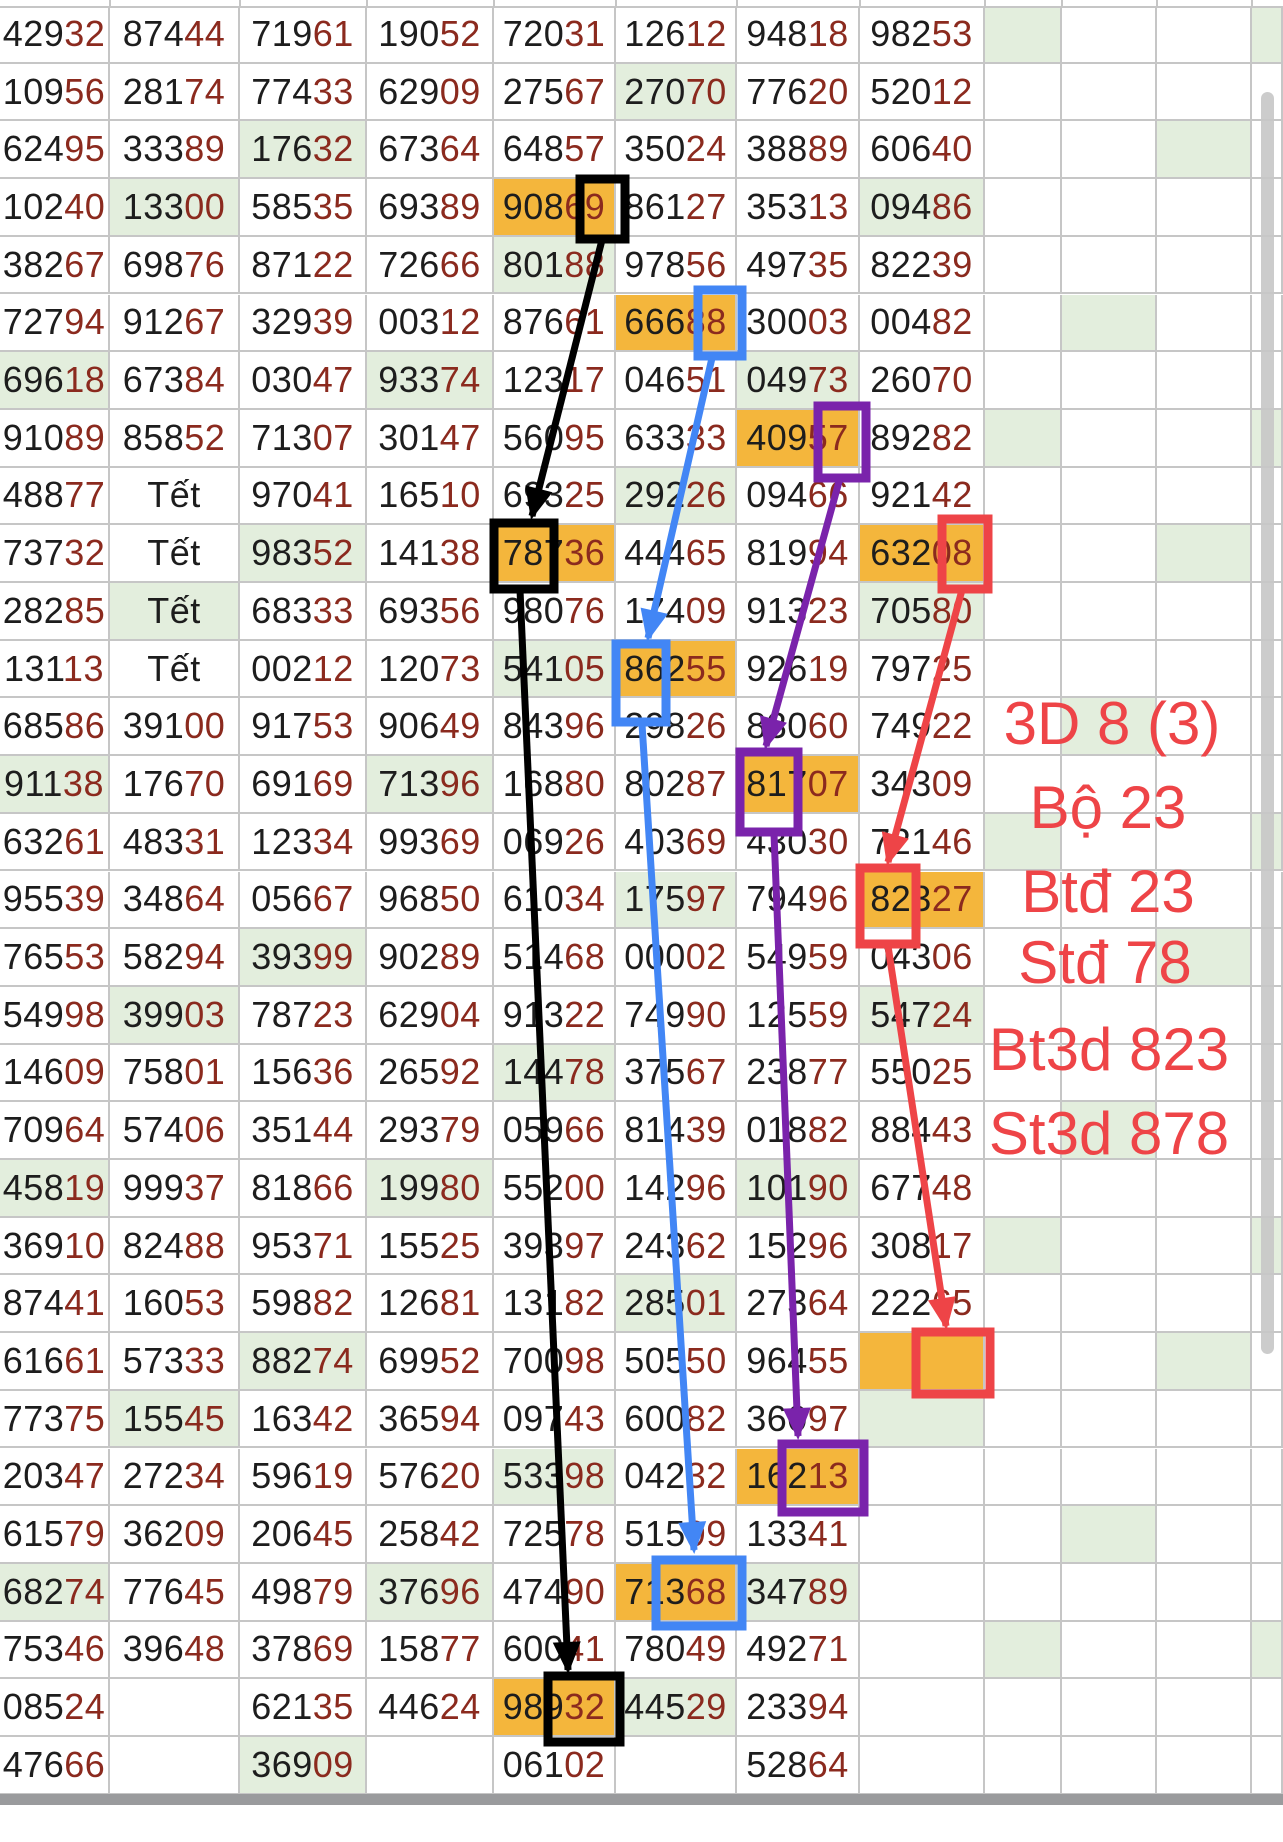  I want to click on number-cell: 59619, so click(303, 1477).